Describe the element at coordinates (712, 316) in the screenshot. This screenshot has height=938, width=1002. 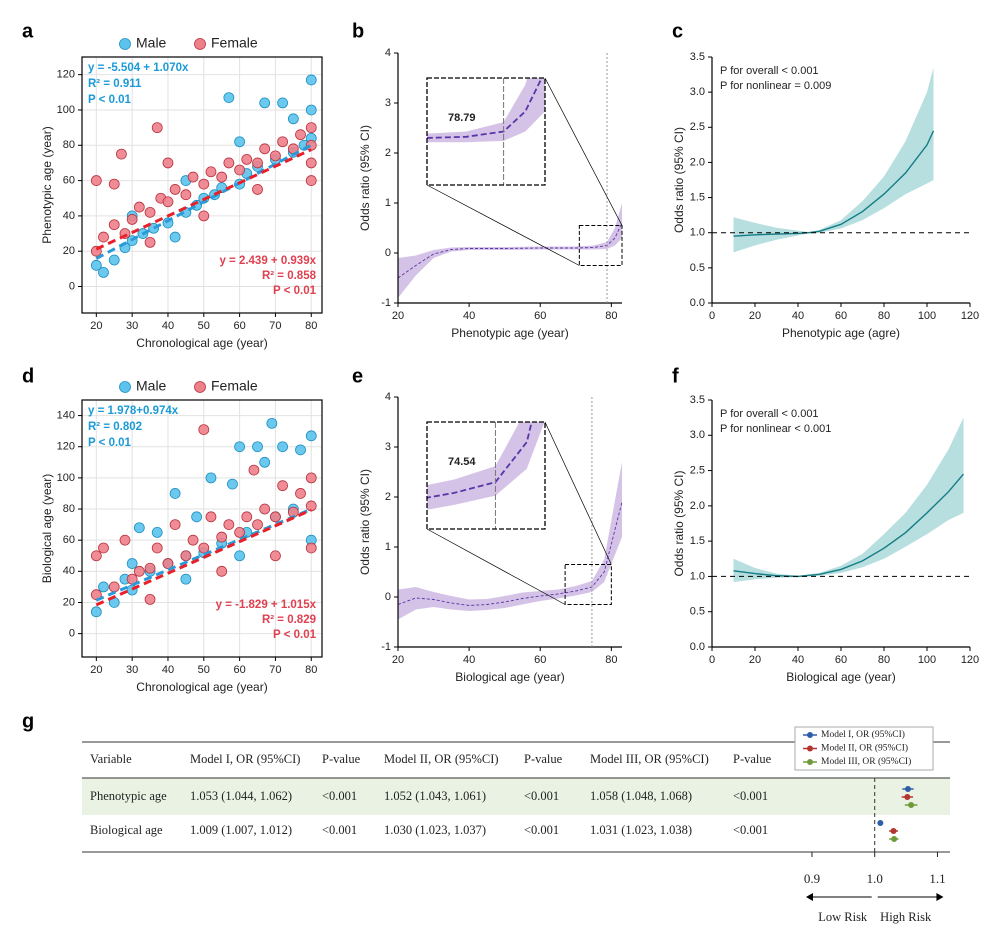
I see `x-tick-label: 0` at that location.